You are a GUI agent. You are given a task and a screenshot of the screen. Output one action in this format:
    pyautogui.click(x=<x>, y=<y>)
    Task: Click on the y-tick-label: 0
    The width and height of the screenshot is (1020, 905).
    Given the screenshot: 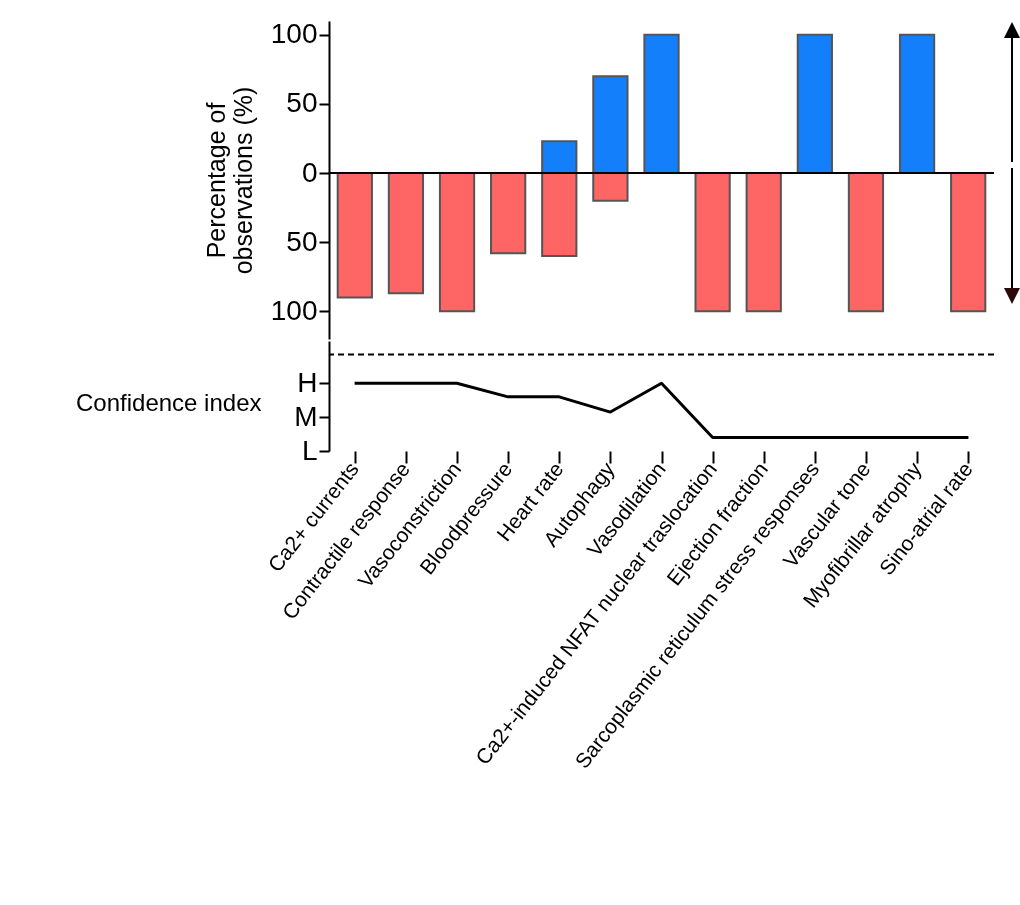 What is the action you would take?
    pyautogui.click(x=309, y=172)
    